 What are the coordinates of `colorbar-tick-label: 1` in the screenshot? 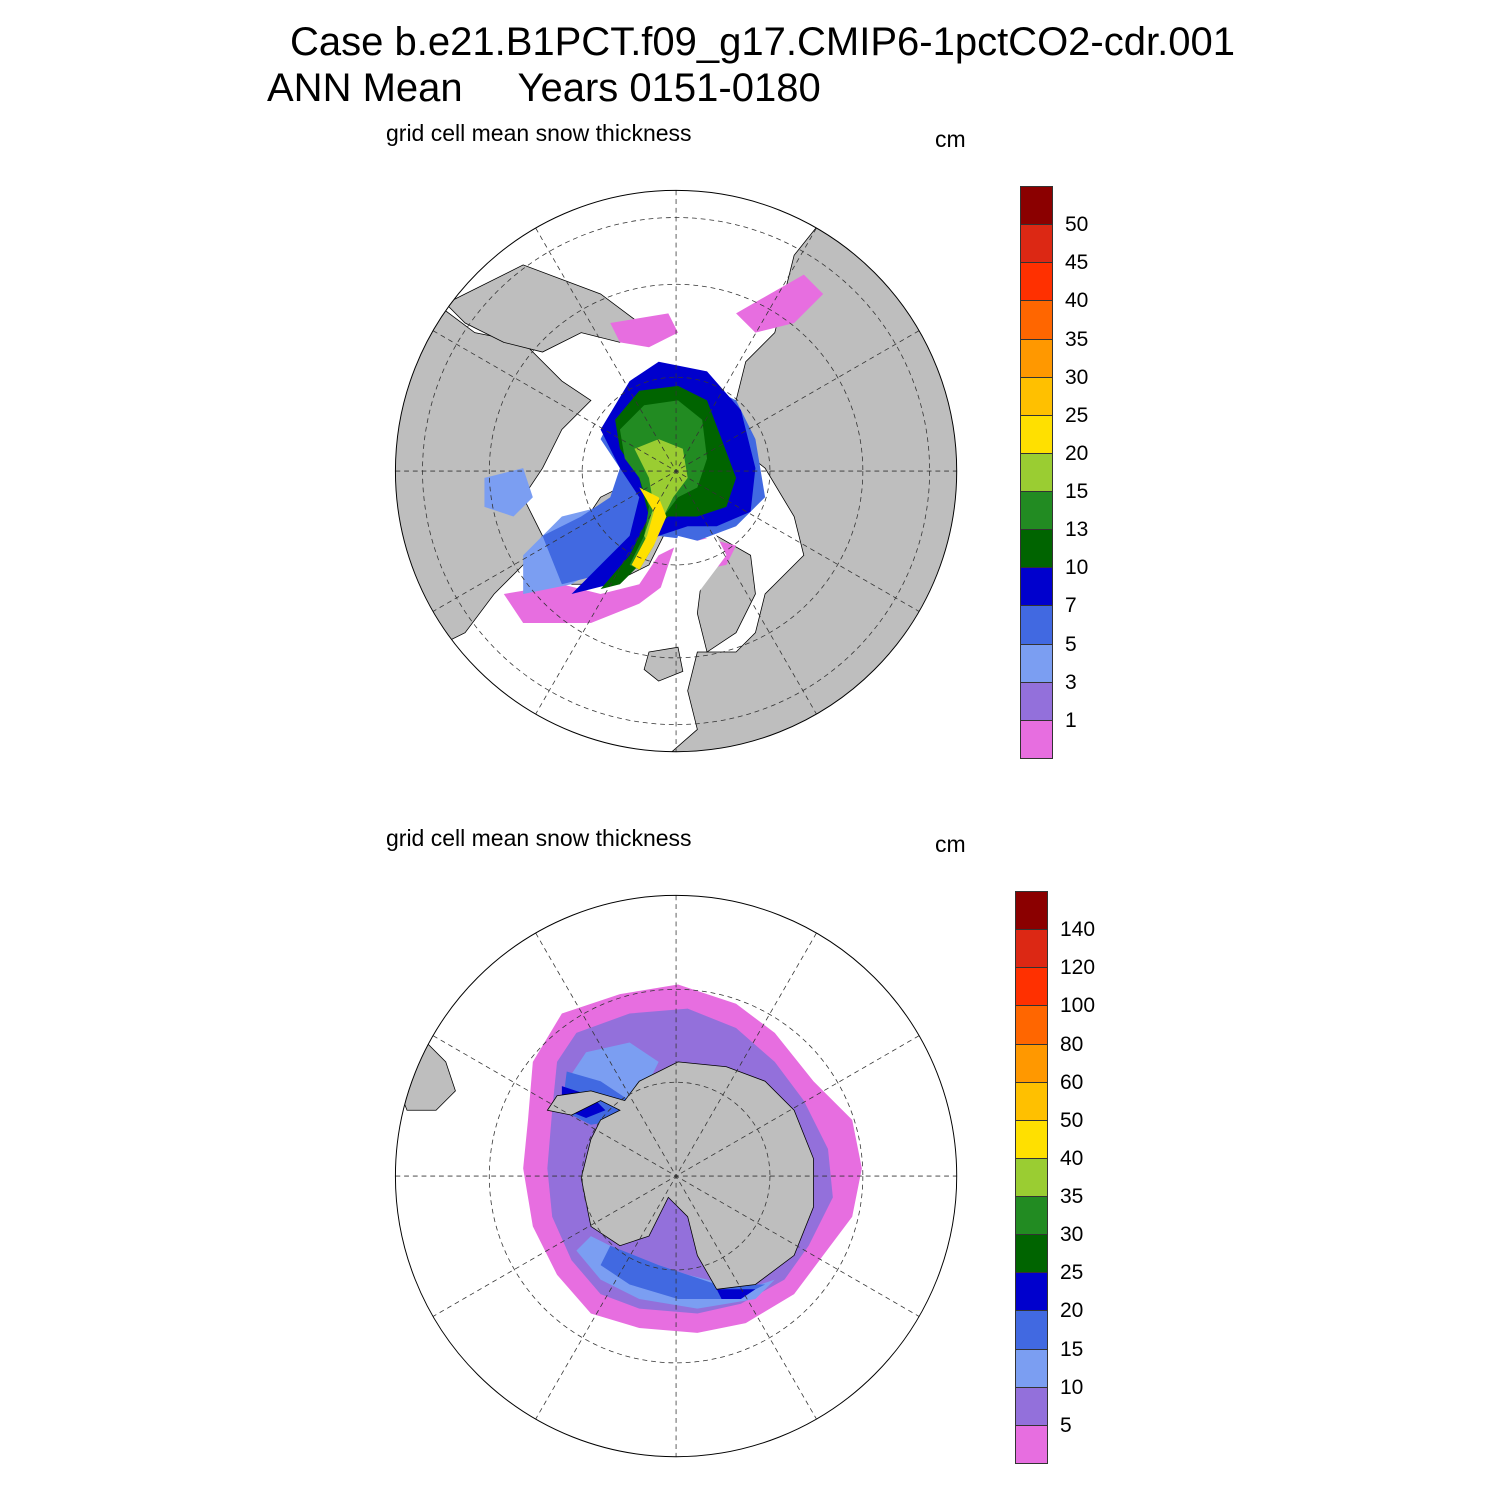 It's located at (1071, 720).